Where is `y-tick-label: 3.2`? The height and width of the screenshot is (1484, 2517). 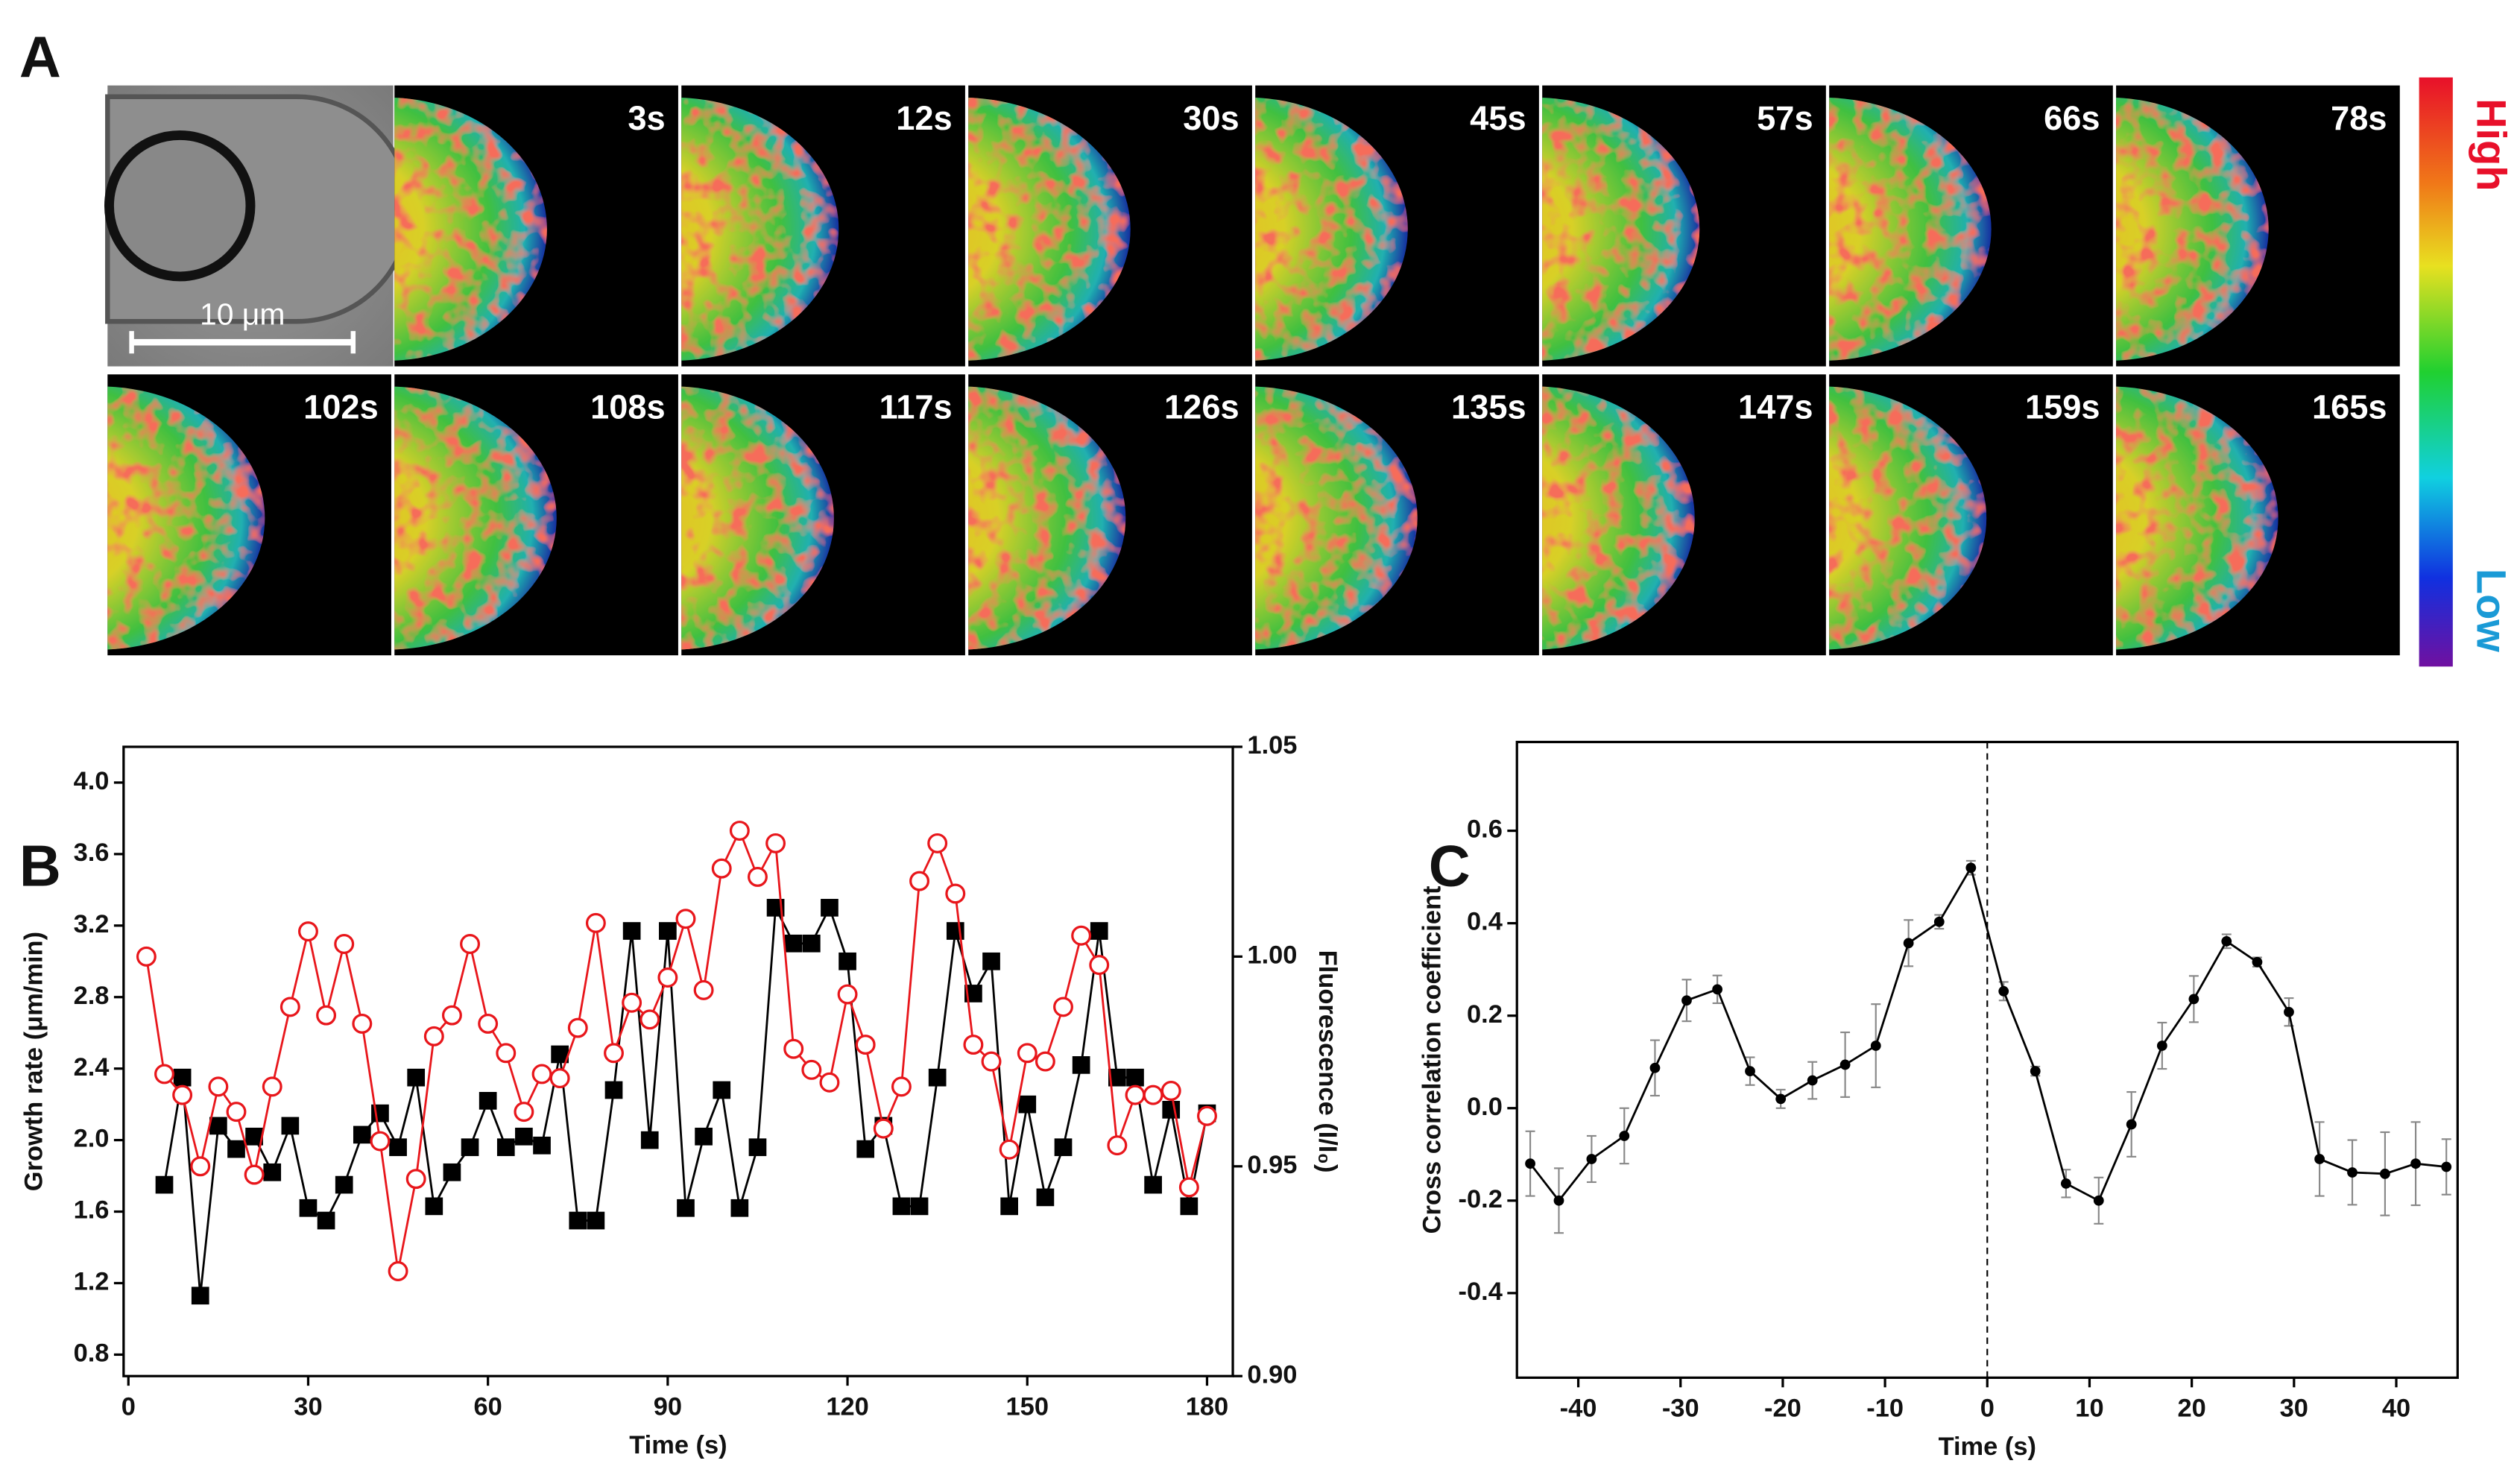 y-tick-label: 3.2 is located at coordinates (92, 924).